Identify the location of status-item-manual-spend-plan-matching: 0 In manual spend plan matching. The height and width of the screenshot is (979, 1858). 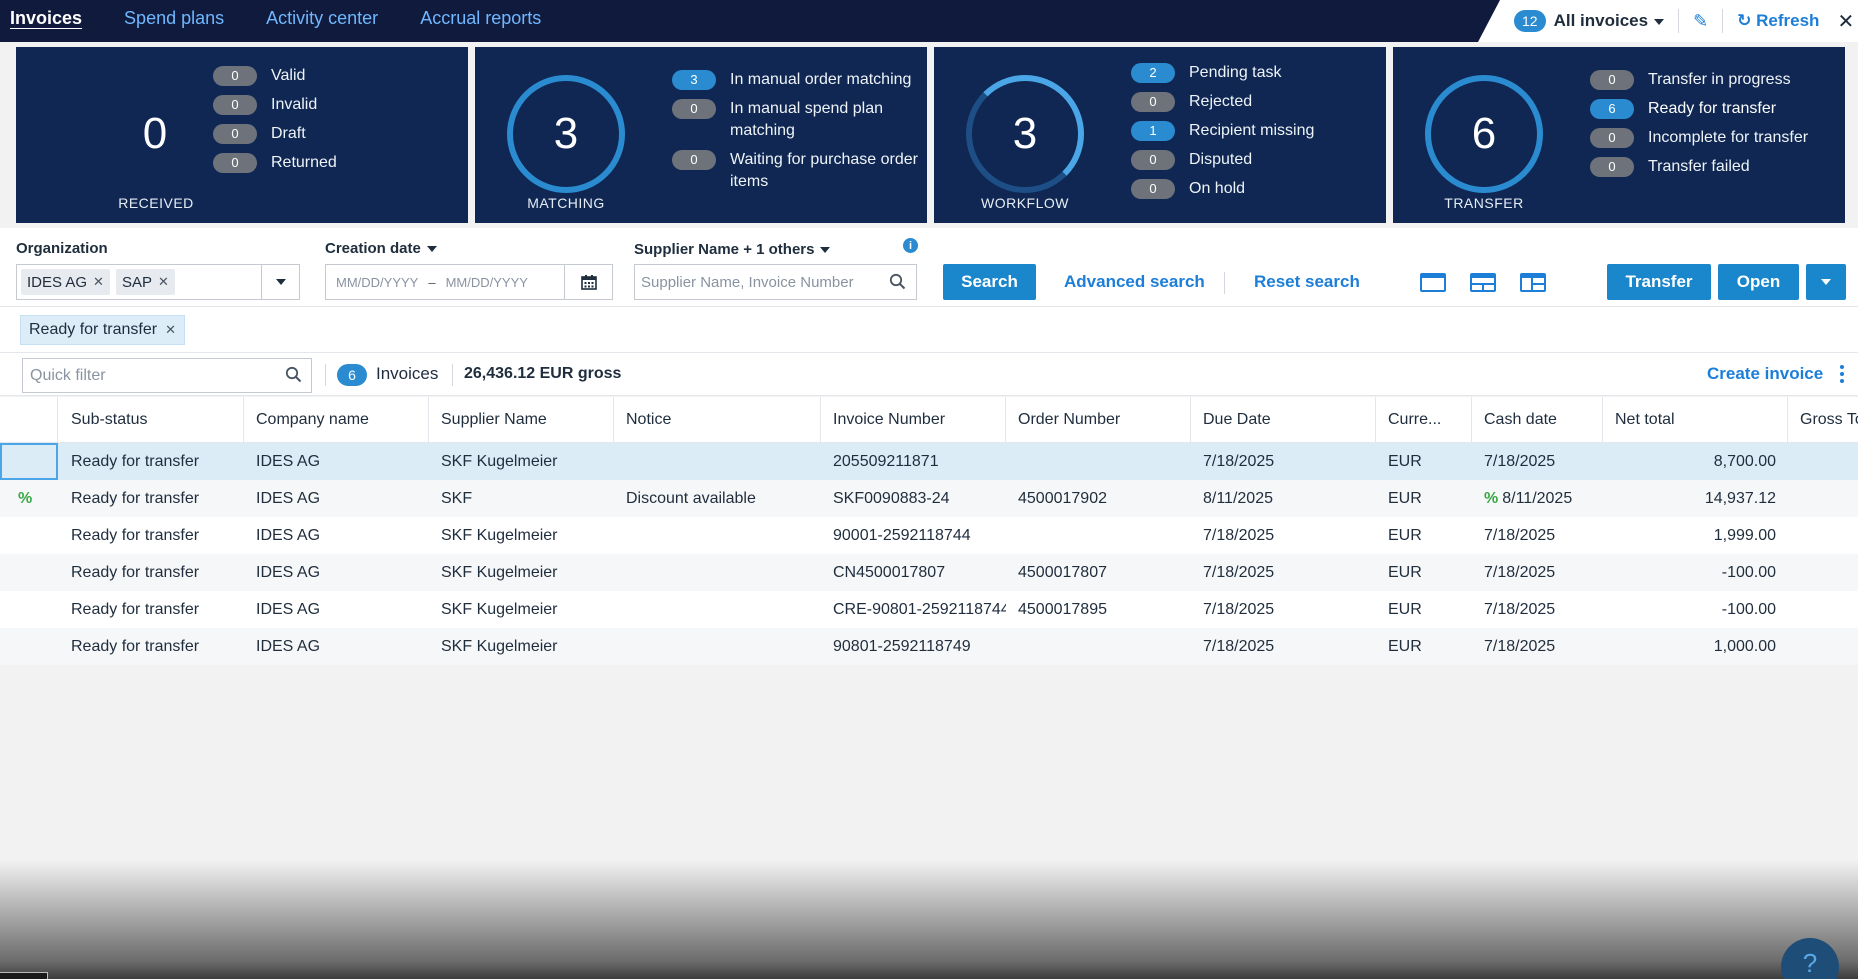
(797, 120).